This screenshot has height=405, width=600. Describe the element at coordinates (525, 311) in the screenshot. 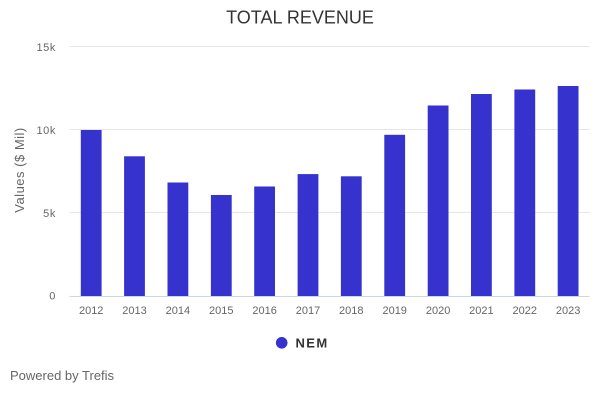

I see `svg-text: 2022` at that location.